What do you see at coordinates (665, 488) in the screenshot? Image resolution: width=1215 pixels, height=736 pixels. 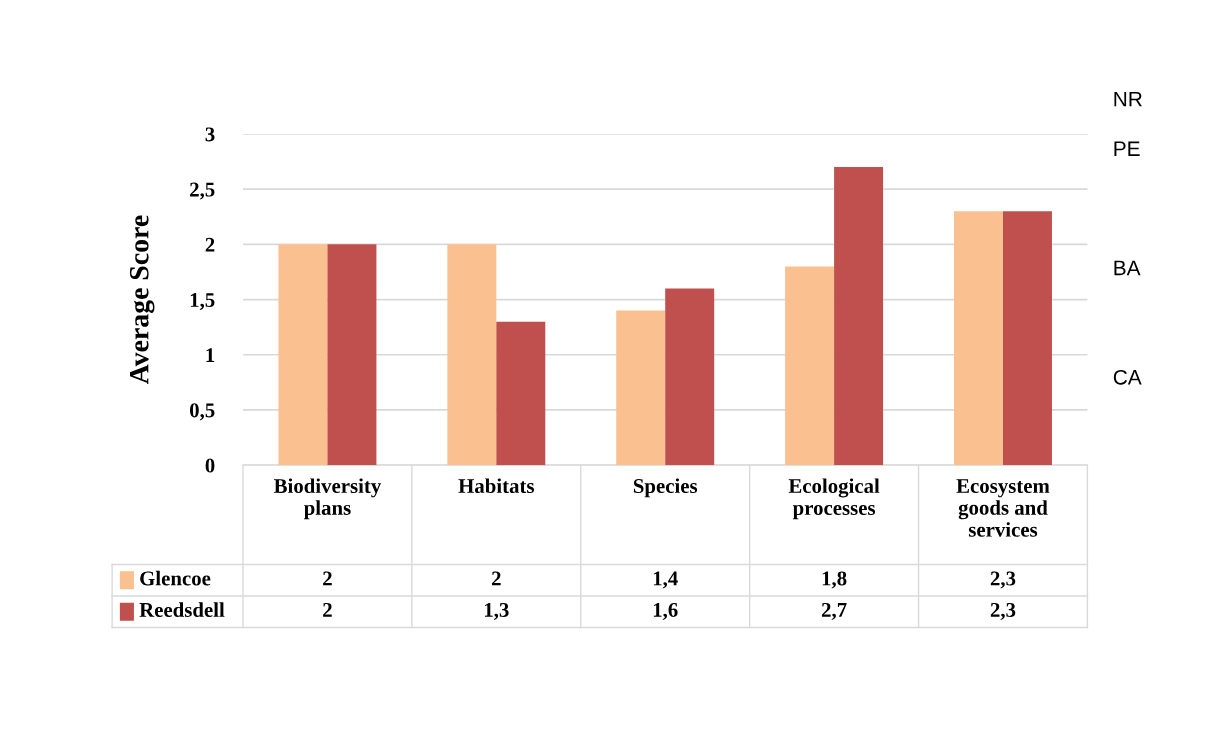 I see `x-tick-label: Species` at bounding box center [665, 488].